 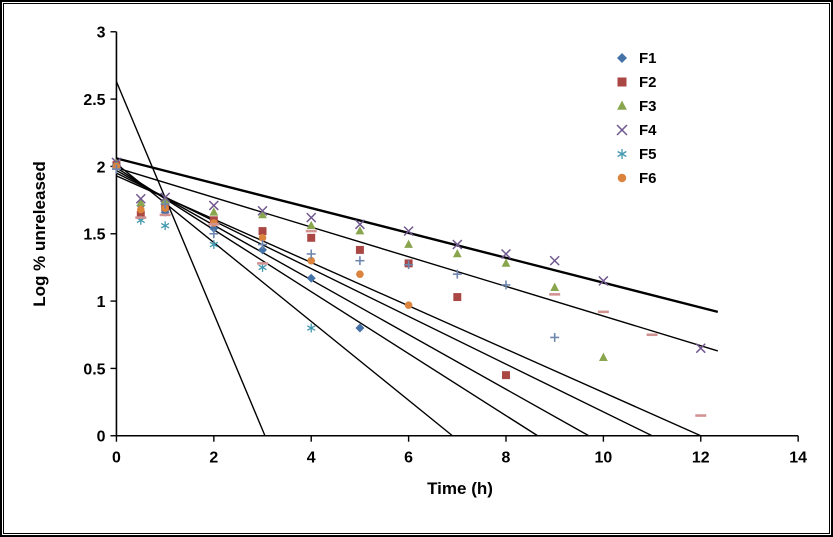 I want to click on x-tick-label: 2, so click(x=213, y=458).